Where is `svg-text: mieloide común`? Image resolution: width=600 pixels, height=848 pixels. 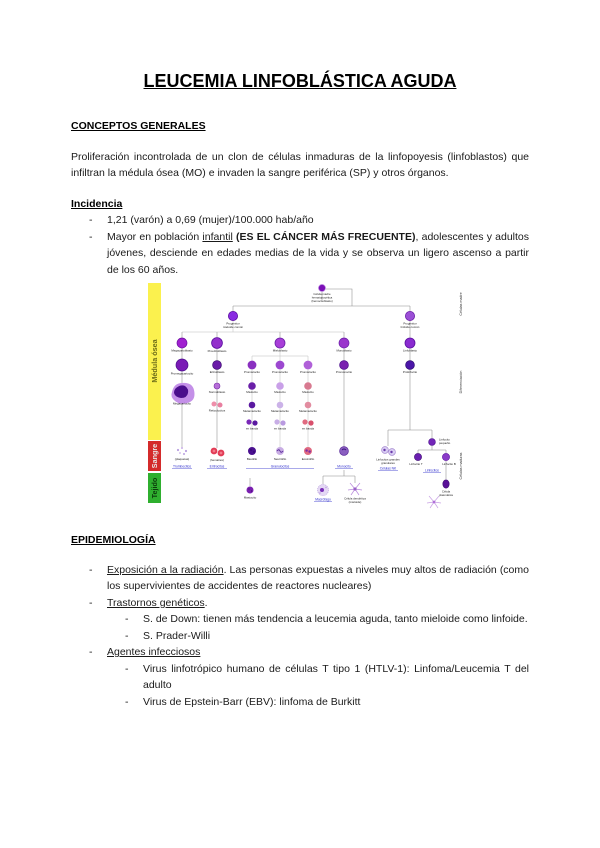 svg-text: mieloide común is located at coordinates (233, 327).